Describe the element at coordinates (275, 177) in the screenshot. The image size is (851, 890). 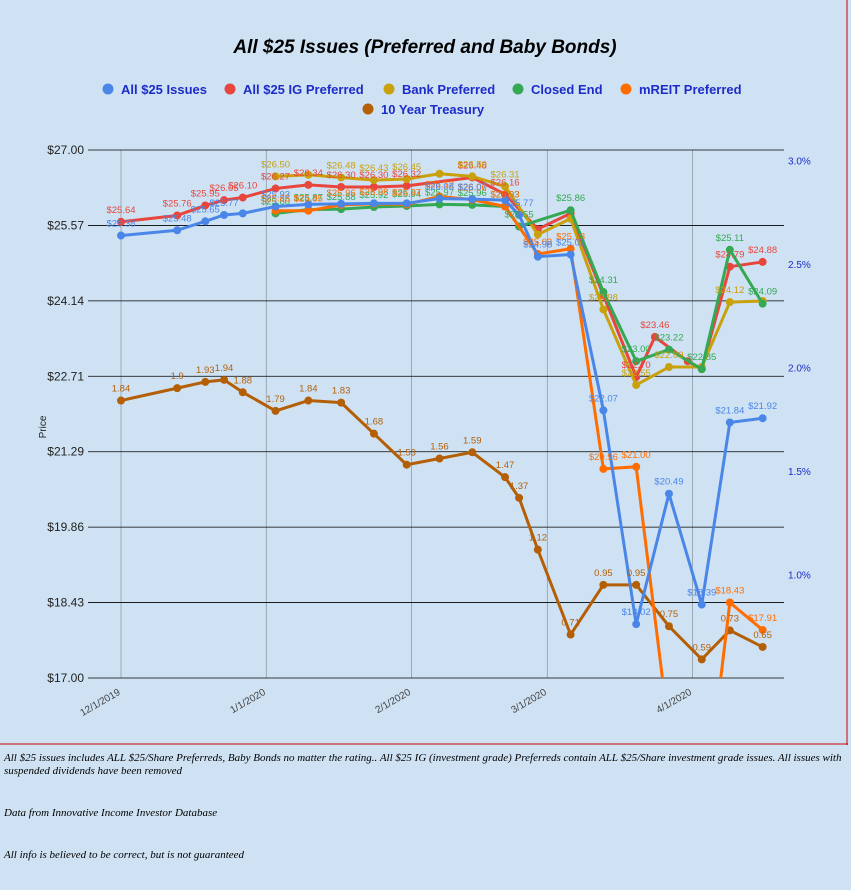
I see `data-label: $26.27` at that location.